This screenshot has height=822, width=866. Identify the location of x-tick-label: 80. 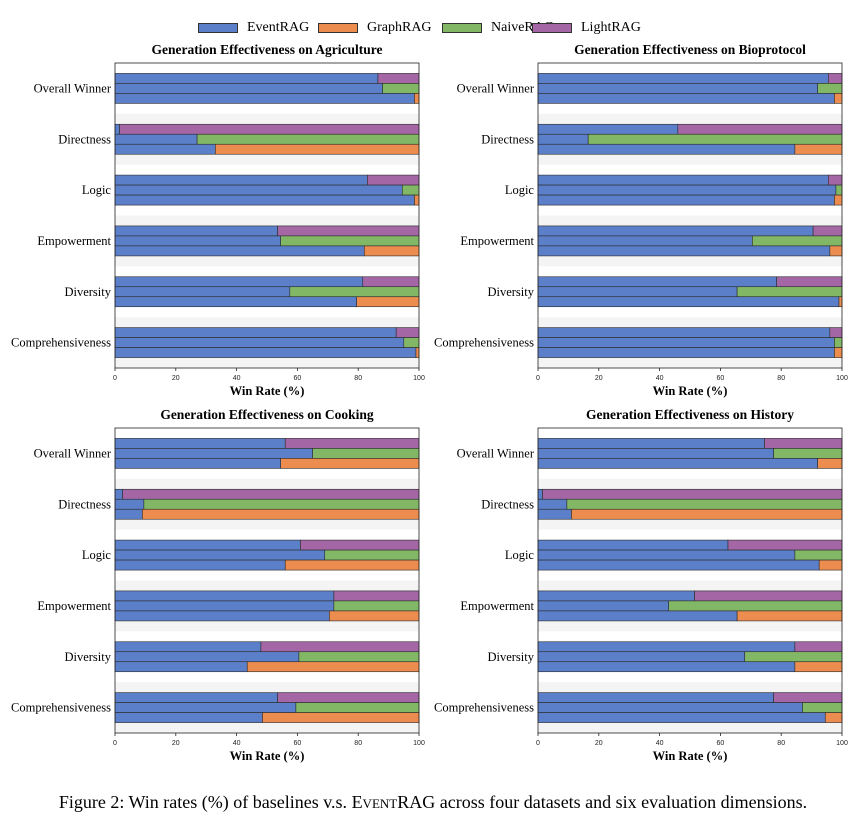
(781, 743).